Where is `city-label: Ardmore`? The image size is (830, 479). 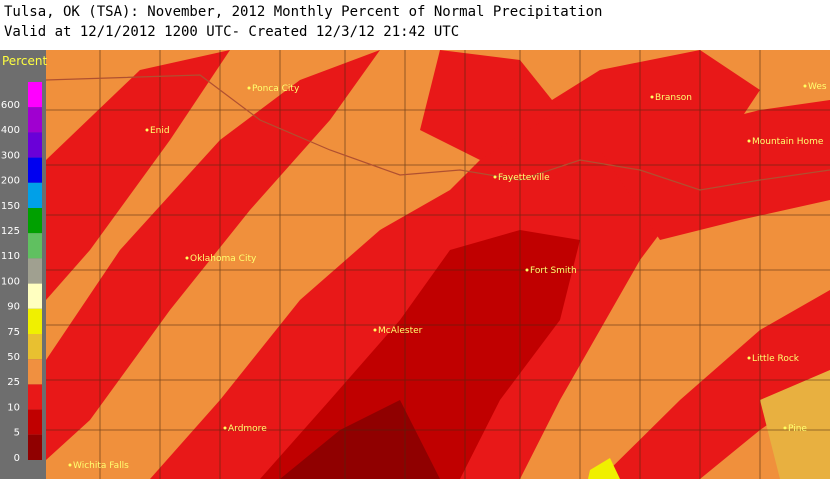 city-label: Ardmore is located at coordinates (247, 429).